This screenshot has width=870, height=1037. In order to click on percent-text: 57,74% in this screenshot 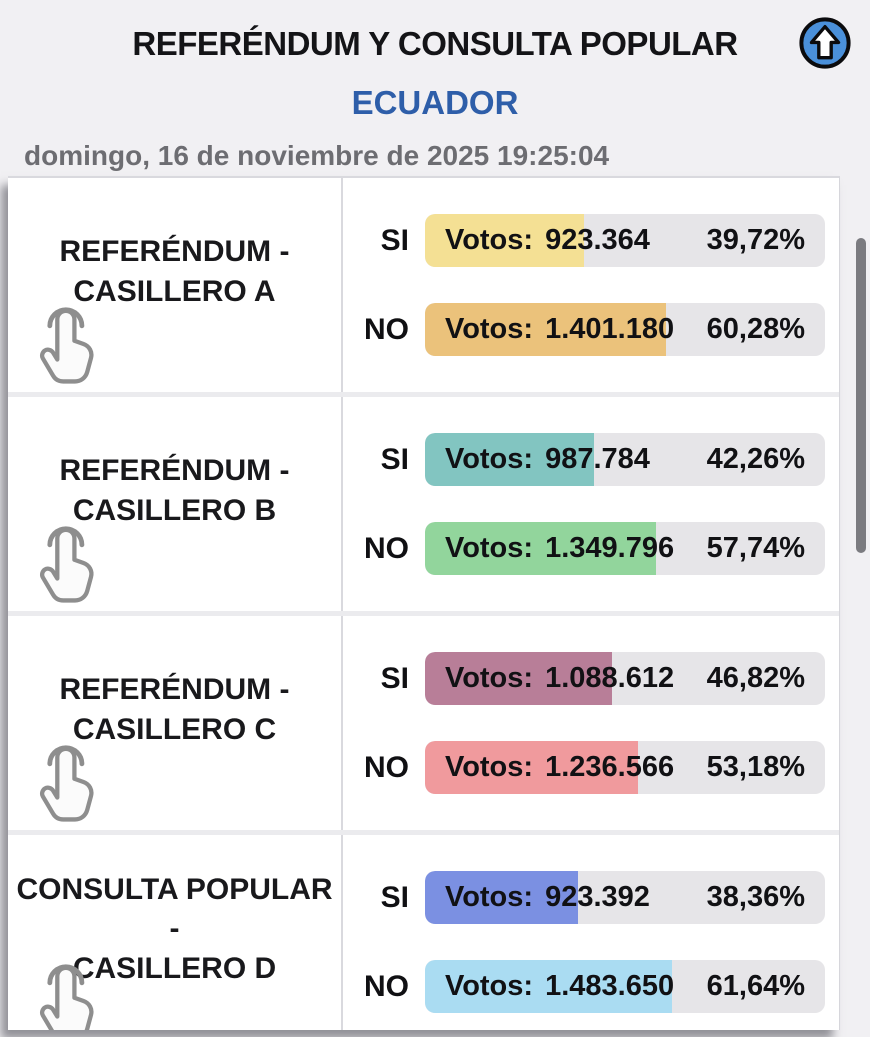, I will do `click(755, 548)`.